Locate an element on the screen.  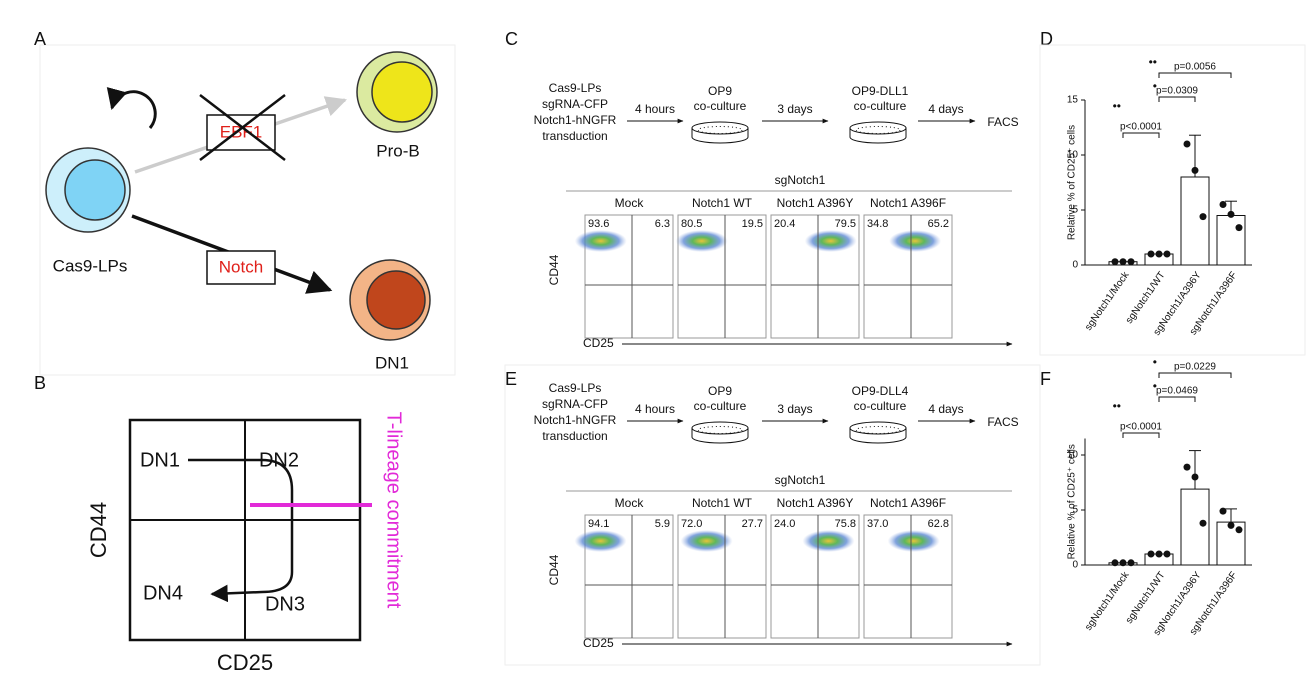
gate-percent: 5.9 is located at coordinates (662, 524).